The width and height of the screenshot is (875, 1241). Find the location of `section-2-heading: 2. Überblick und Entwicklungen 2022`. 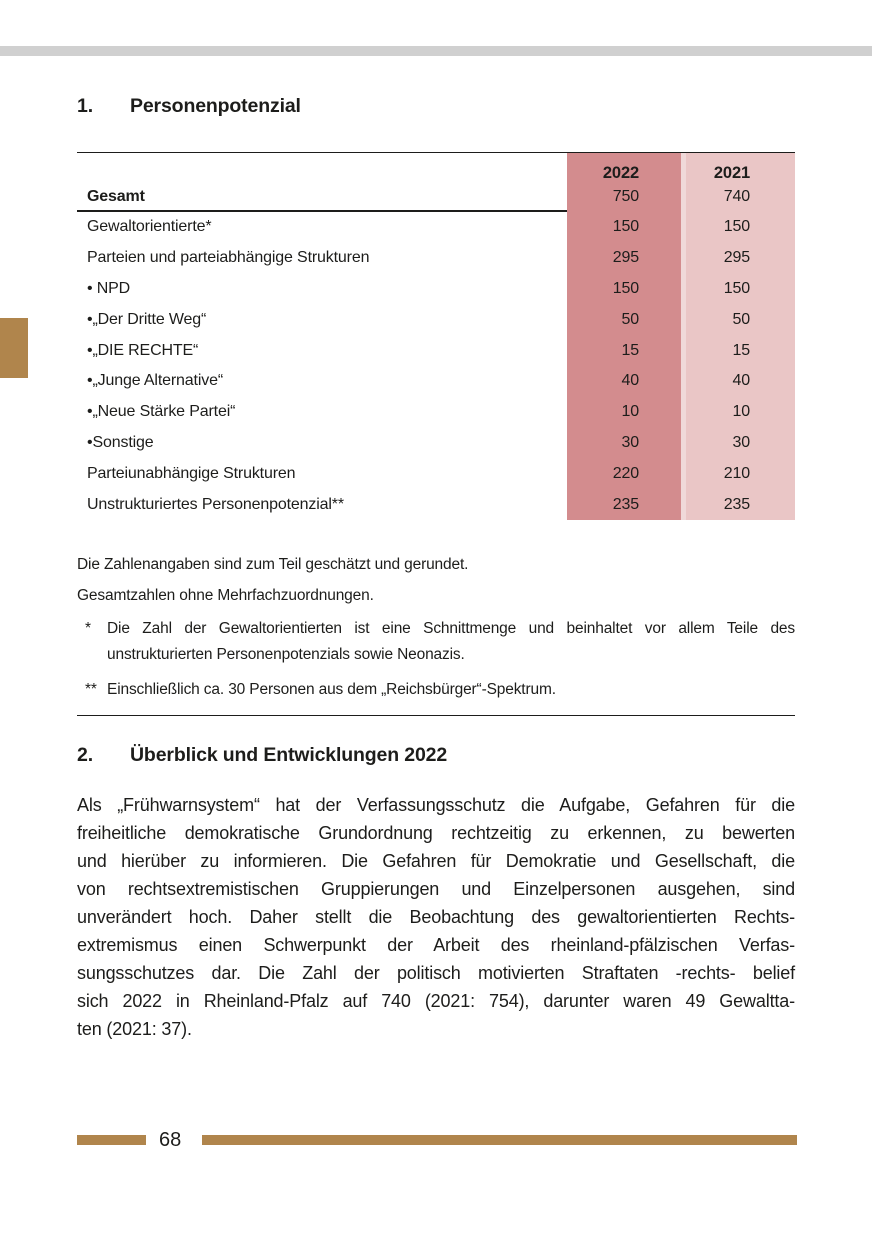

section-2-heading: 2. Überblick und Entwicklungen 2022 is located at coordinates (436, 755).